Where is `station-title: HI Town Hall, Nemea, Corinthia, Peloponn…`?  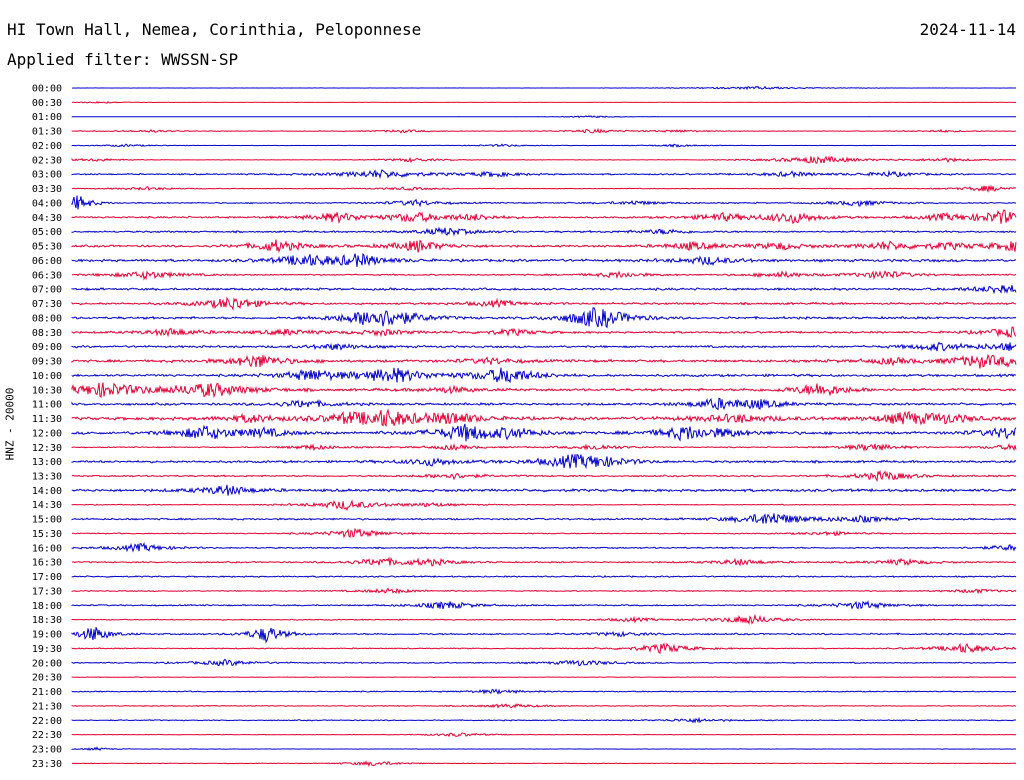
station-title: HI Town Hall, Nemea, Corinthia, Peloponn… is located at coordinates (214, 29).